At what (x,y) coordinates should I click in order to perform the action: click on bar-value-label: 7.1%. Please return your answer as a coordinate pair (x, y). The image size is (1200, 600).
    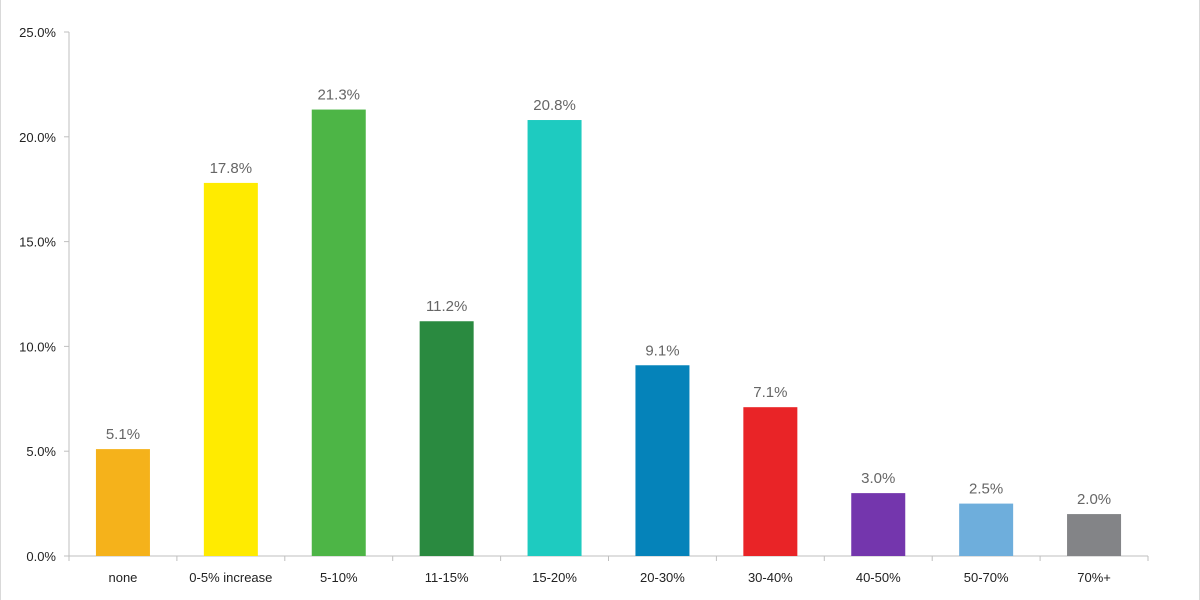
    Looking at the image, I should click on (770, 392).